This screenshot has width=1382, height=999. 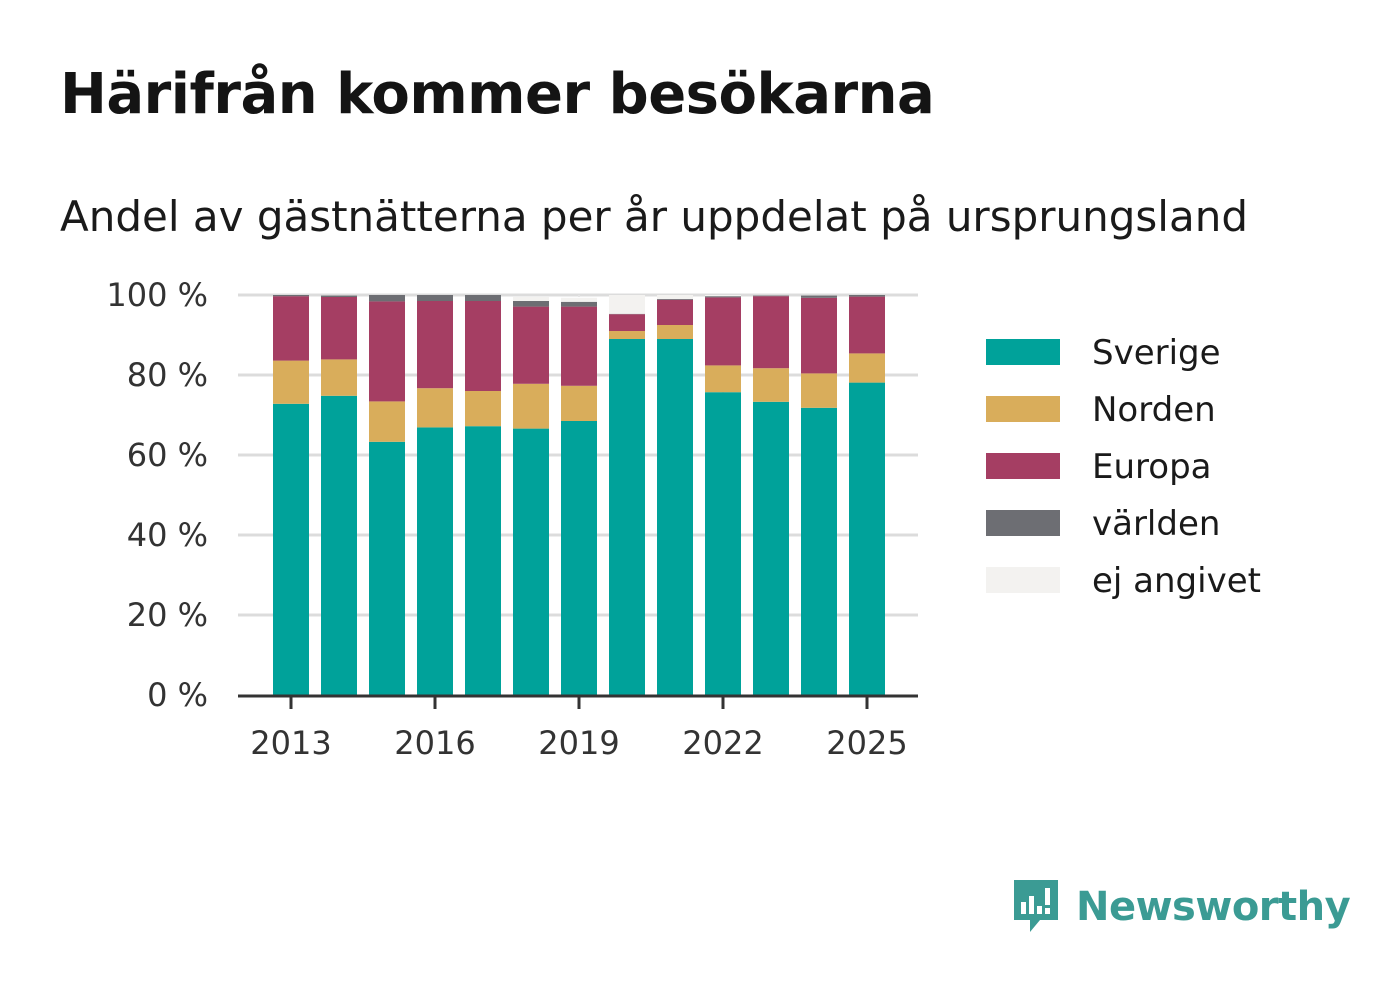 I want to click on y-tick-label: 100 %, so click(x=157, y=295).